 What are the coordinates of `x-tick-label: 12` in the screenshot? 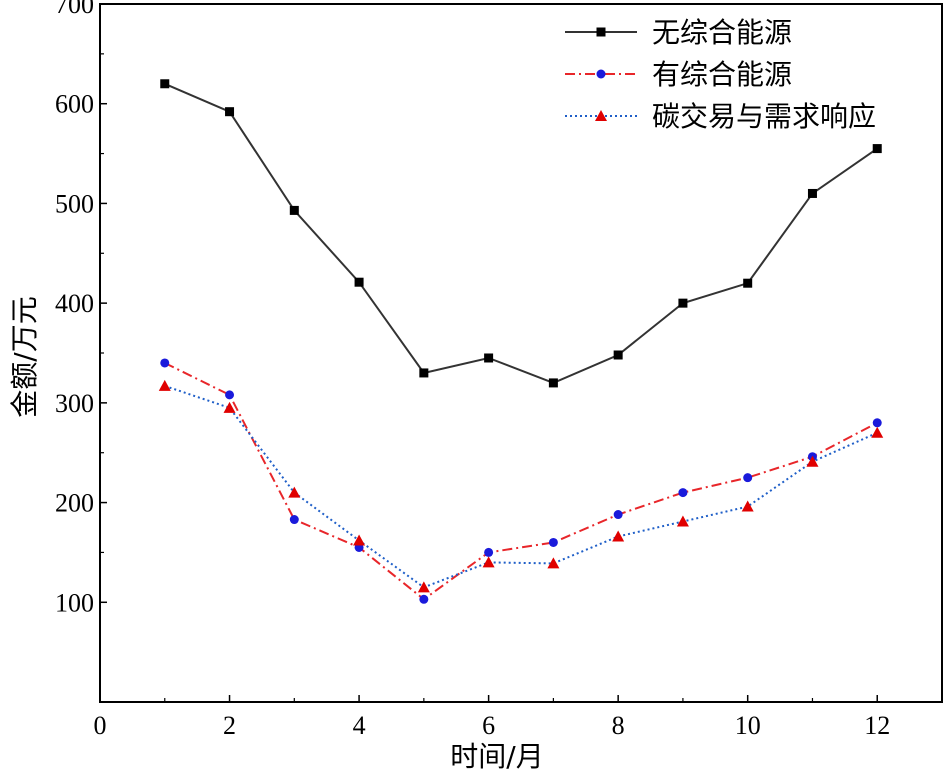 It's located at (877, 725).